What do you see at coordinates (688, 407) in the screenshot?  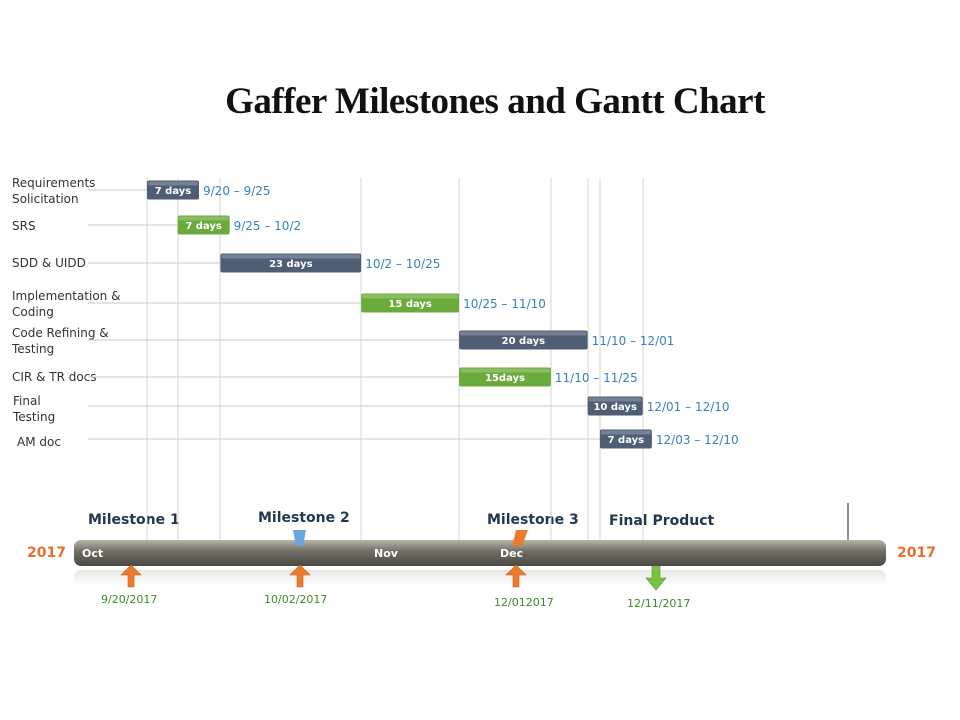 I see `task-date-range: 12/01 – 12/10` at bounding box center [688, 407].